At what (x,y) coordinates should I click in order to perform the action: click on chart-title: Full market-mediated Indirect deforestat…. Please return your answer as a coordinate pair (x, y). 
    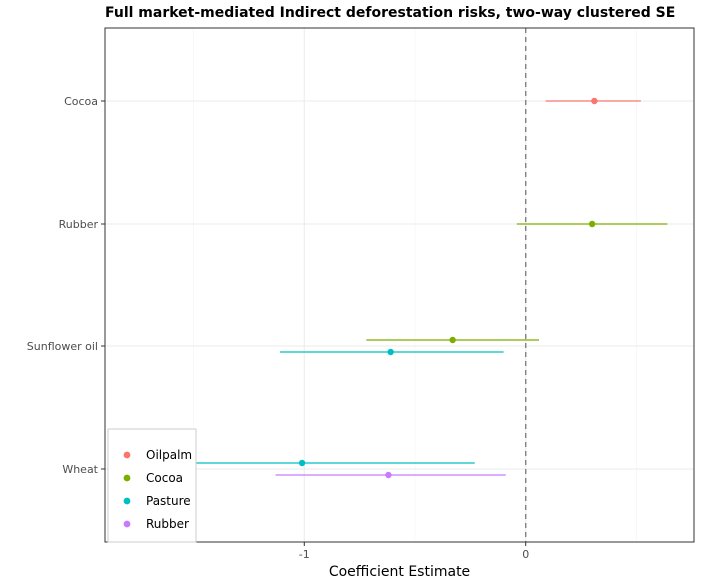
    Looking at the image, I should click on (390, 13).